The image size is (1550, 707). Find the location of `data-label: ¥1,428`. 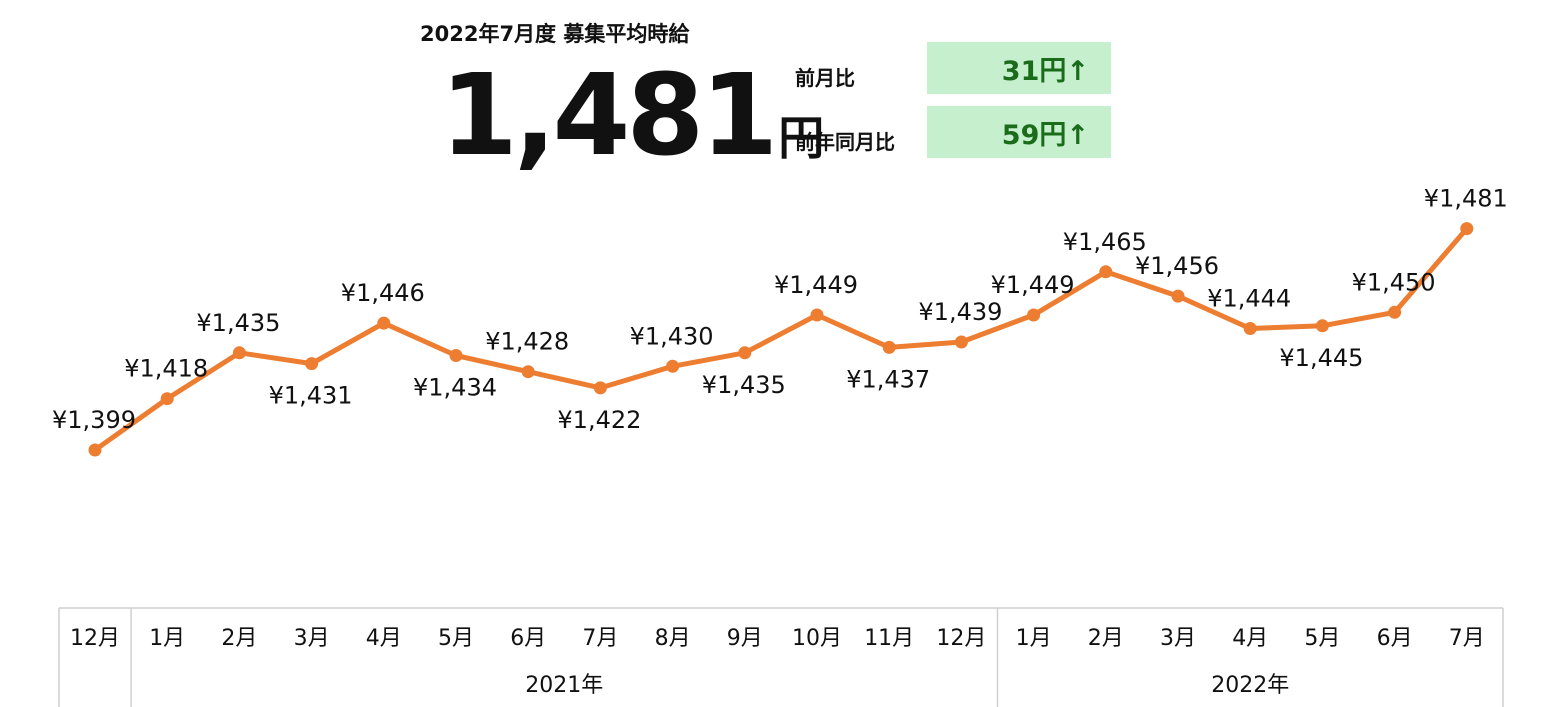

data-label: ¥1,428 is located at coordinates (527, 342).